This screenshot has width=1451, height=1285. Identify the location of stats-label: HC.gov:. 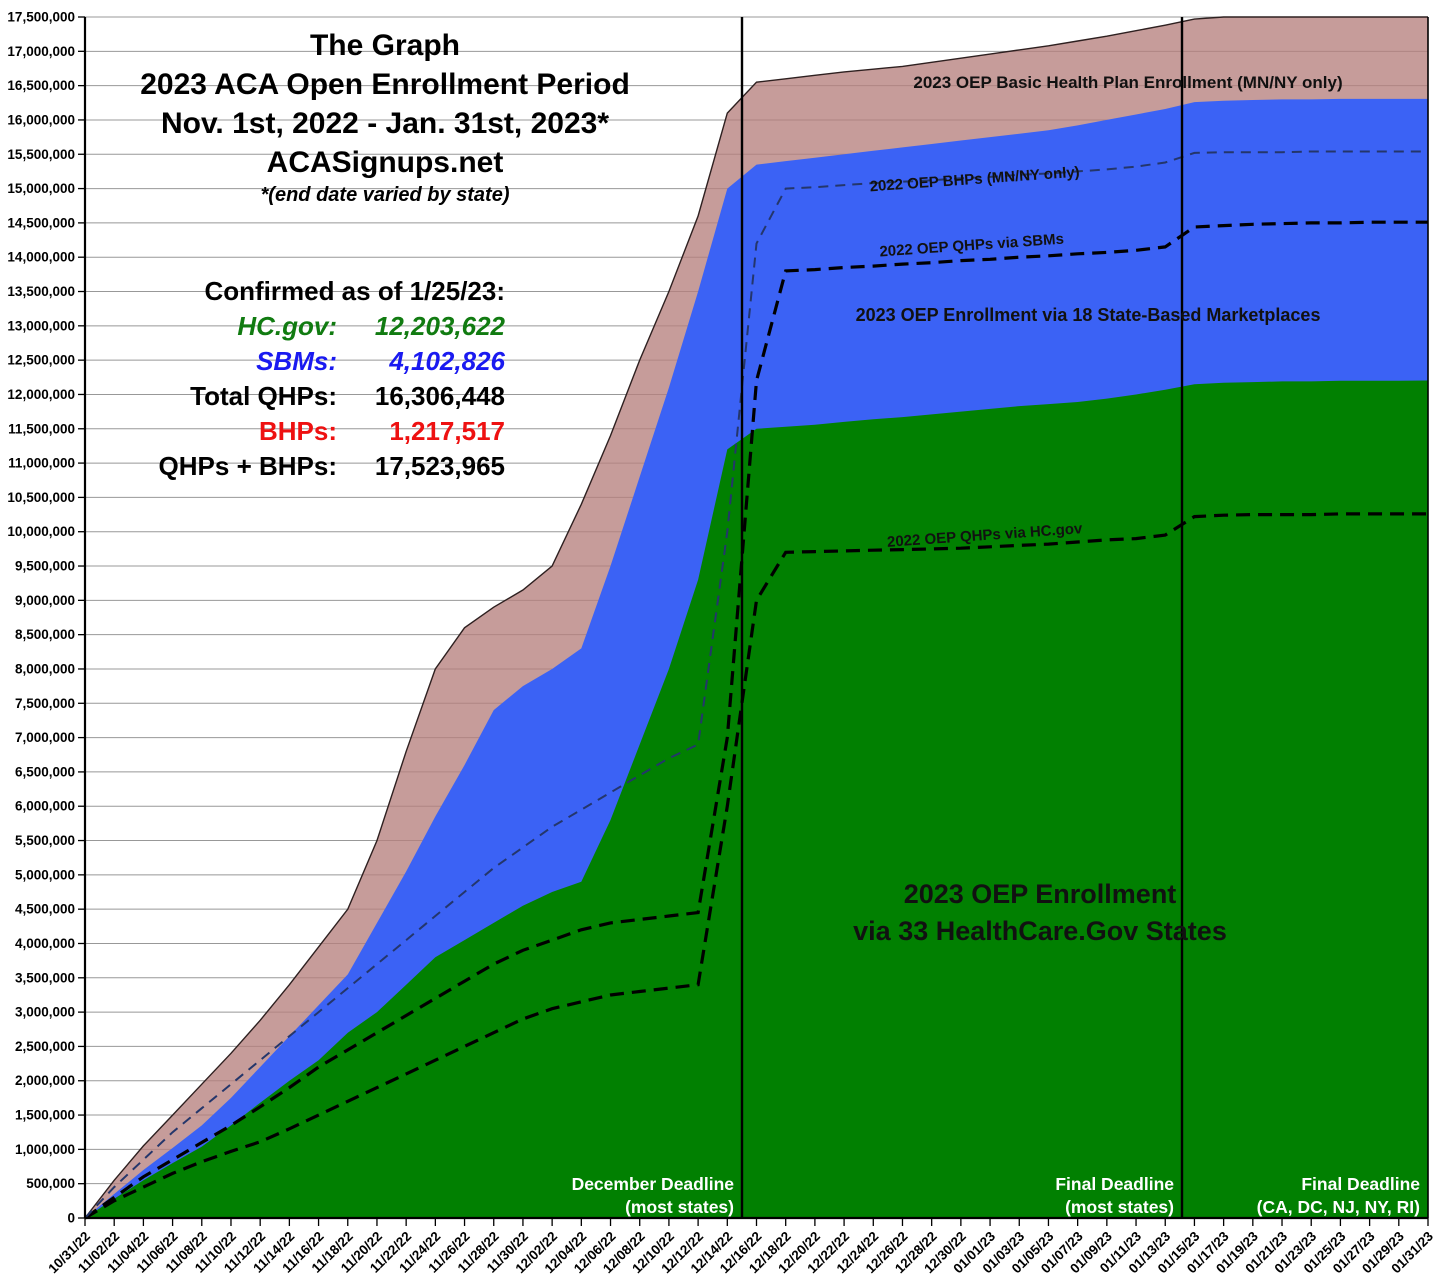
(287, 326).